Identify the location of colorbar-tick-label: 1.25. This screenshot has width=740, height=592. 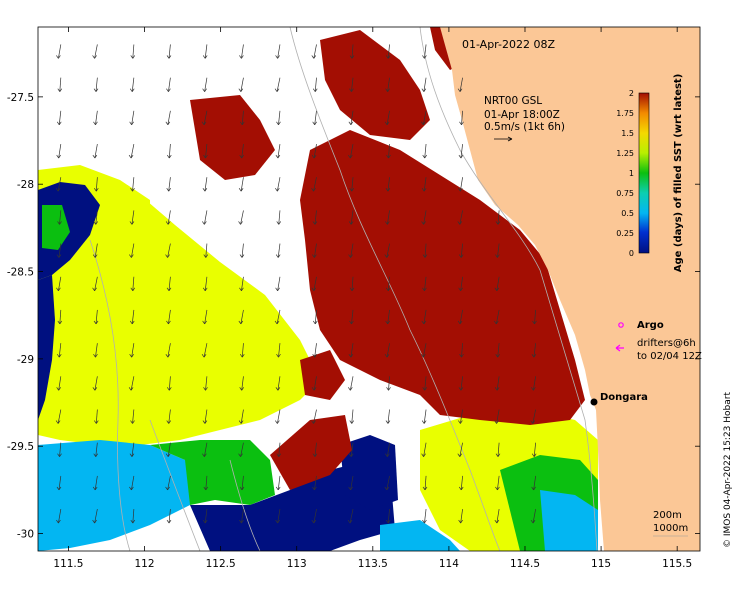
(625, 153).